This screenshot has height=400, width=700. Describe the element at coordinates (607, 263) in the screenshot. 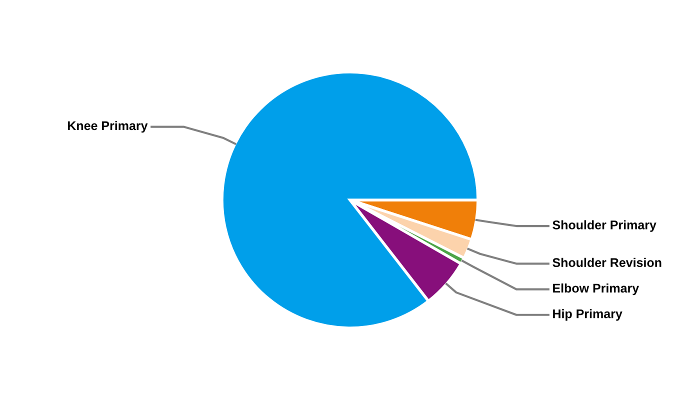

I see `slice-label: Shoulder Revision` at that location.